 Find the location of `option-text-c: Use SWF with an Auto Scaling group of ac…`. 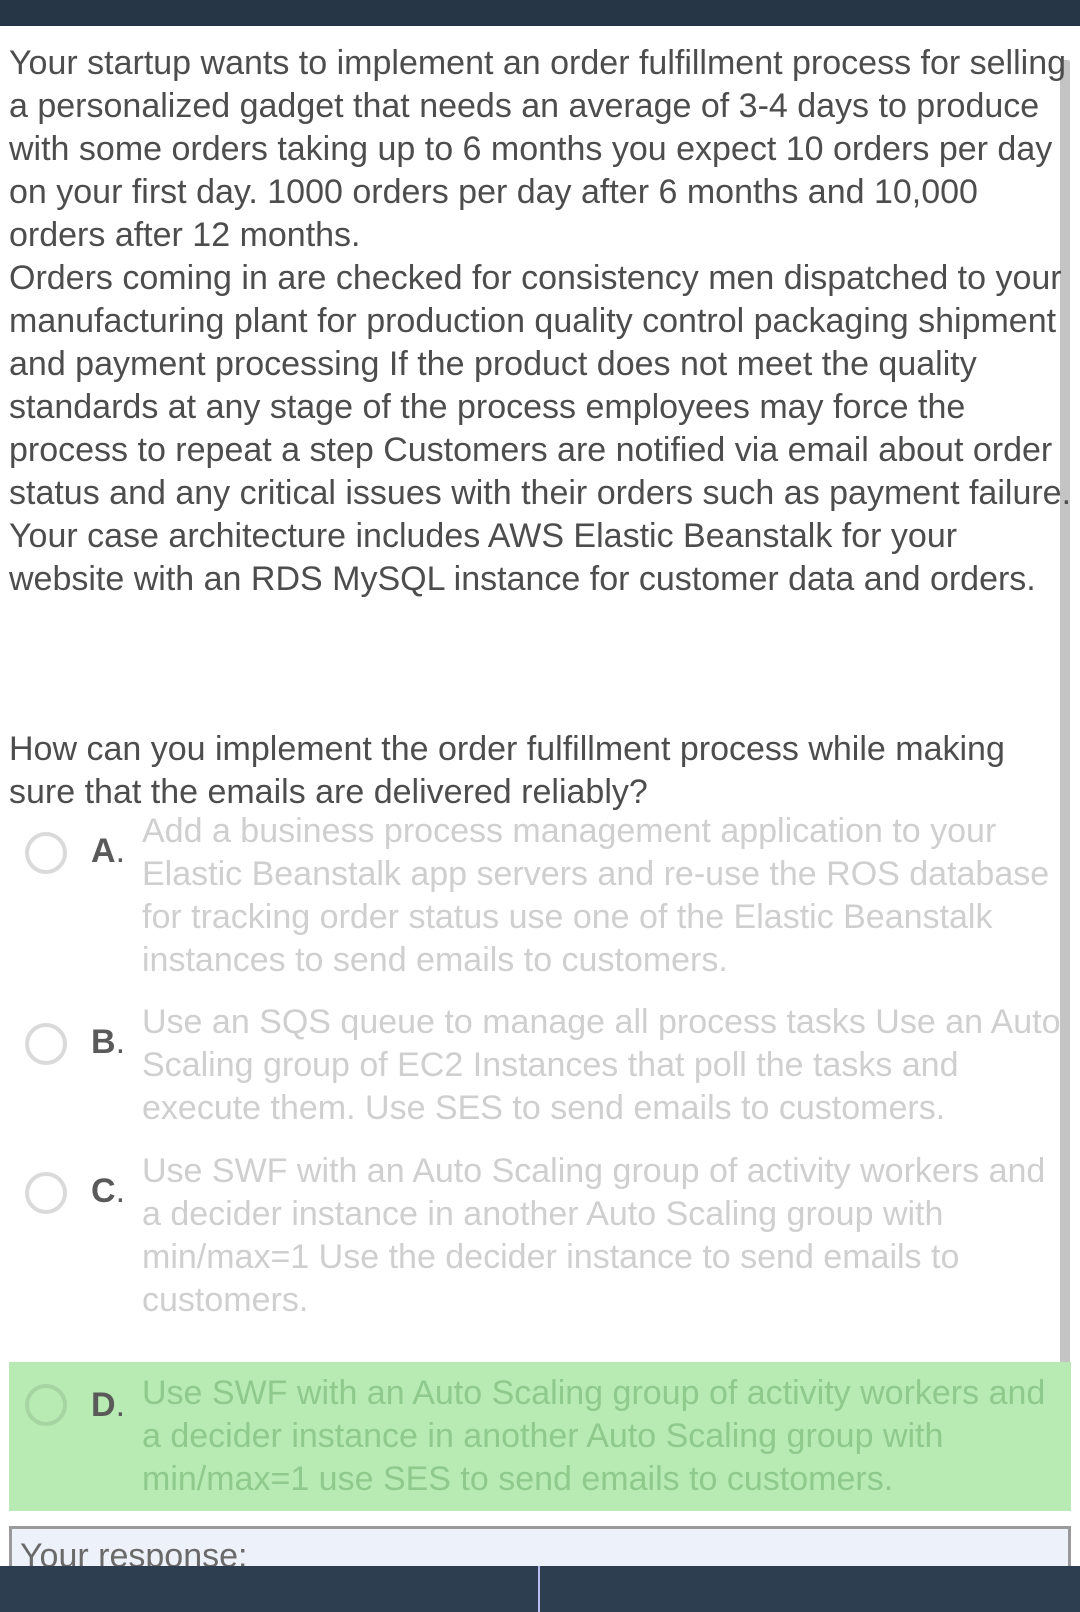

option-text-c: Use SWF with an Auto Scaling group of ac… is located at coordinates (598, 1235).